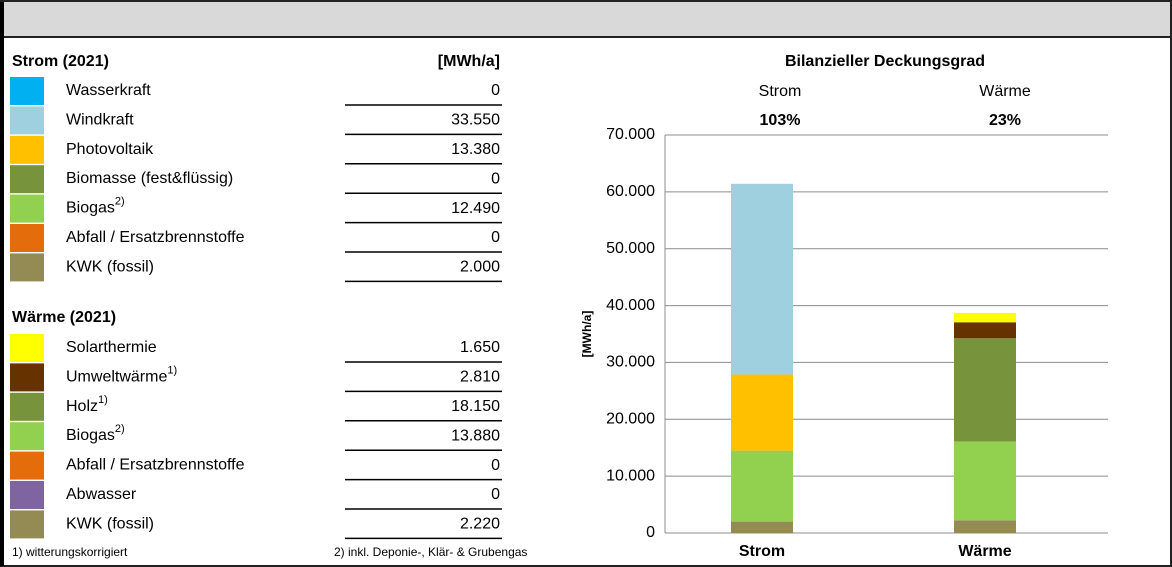  I want to click on coverage-label: 103%, so click(780, 120).